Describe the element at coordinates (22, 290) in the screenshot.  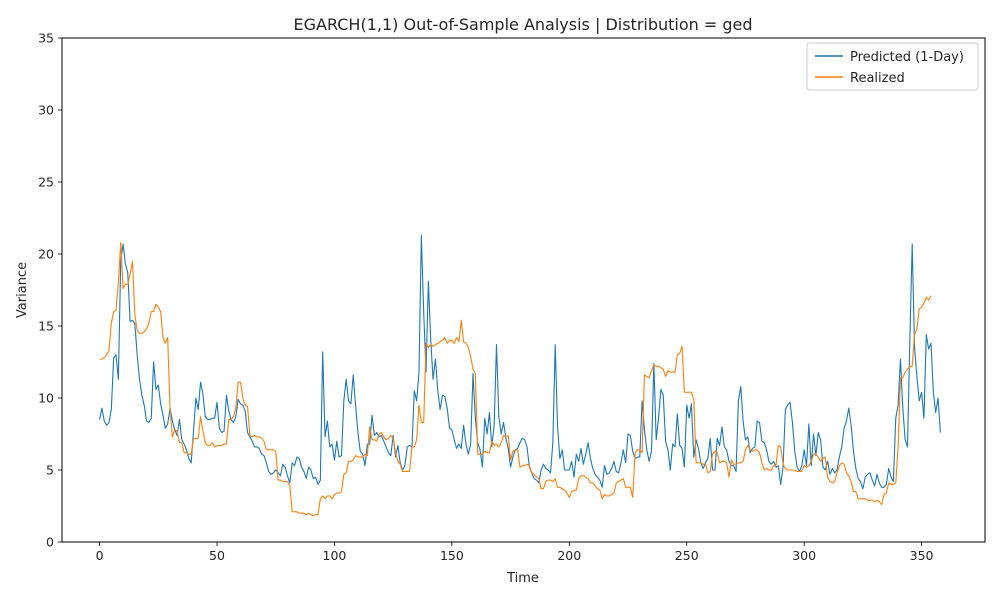
I see `y-axis-label: Variance` at that location.